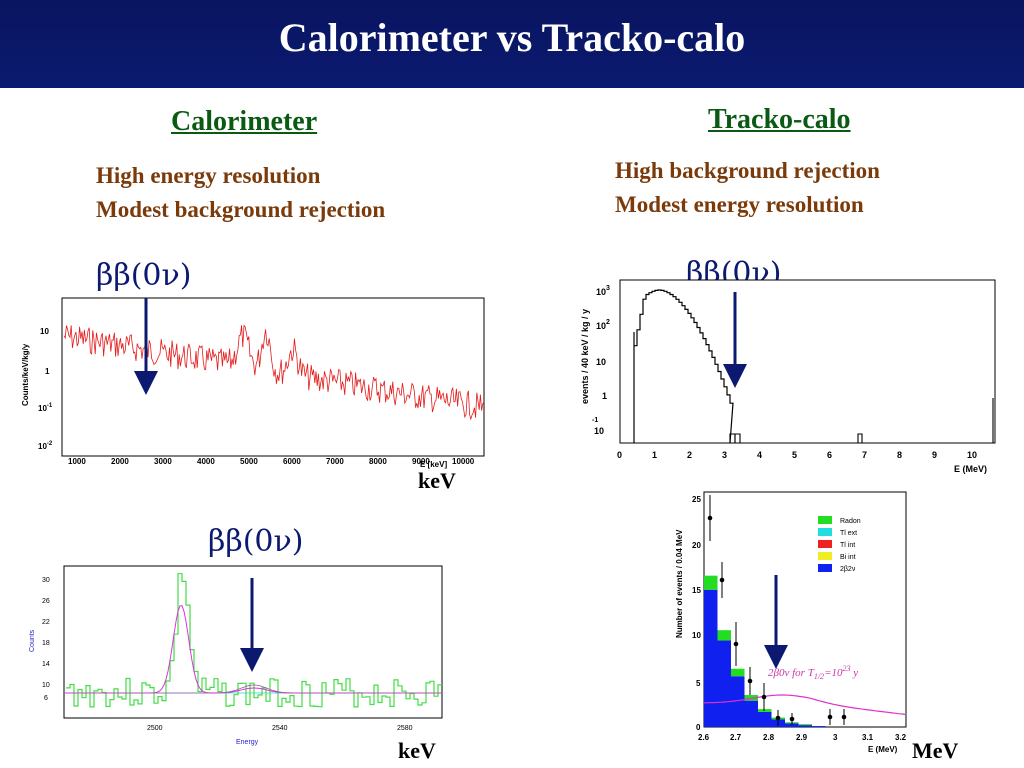 This screenshot has height=768, width=1024. Describe the element at coordinates (335, 461) in the screenshot. I see `x-tick-label: 7000` at that location.